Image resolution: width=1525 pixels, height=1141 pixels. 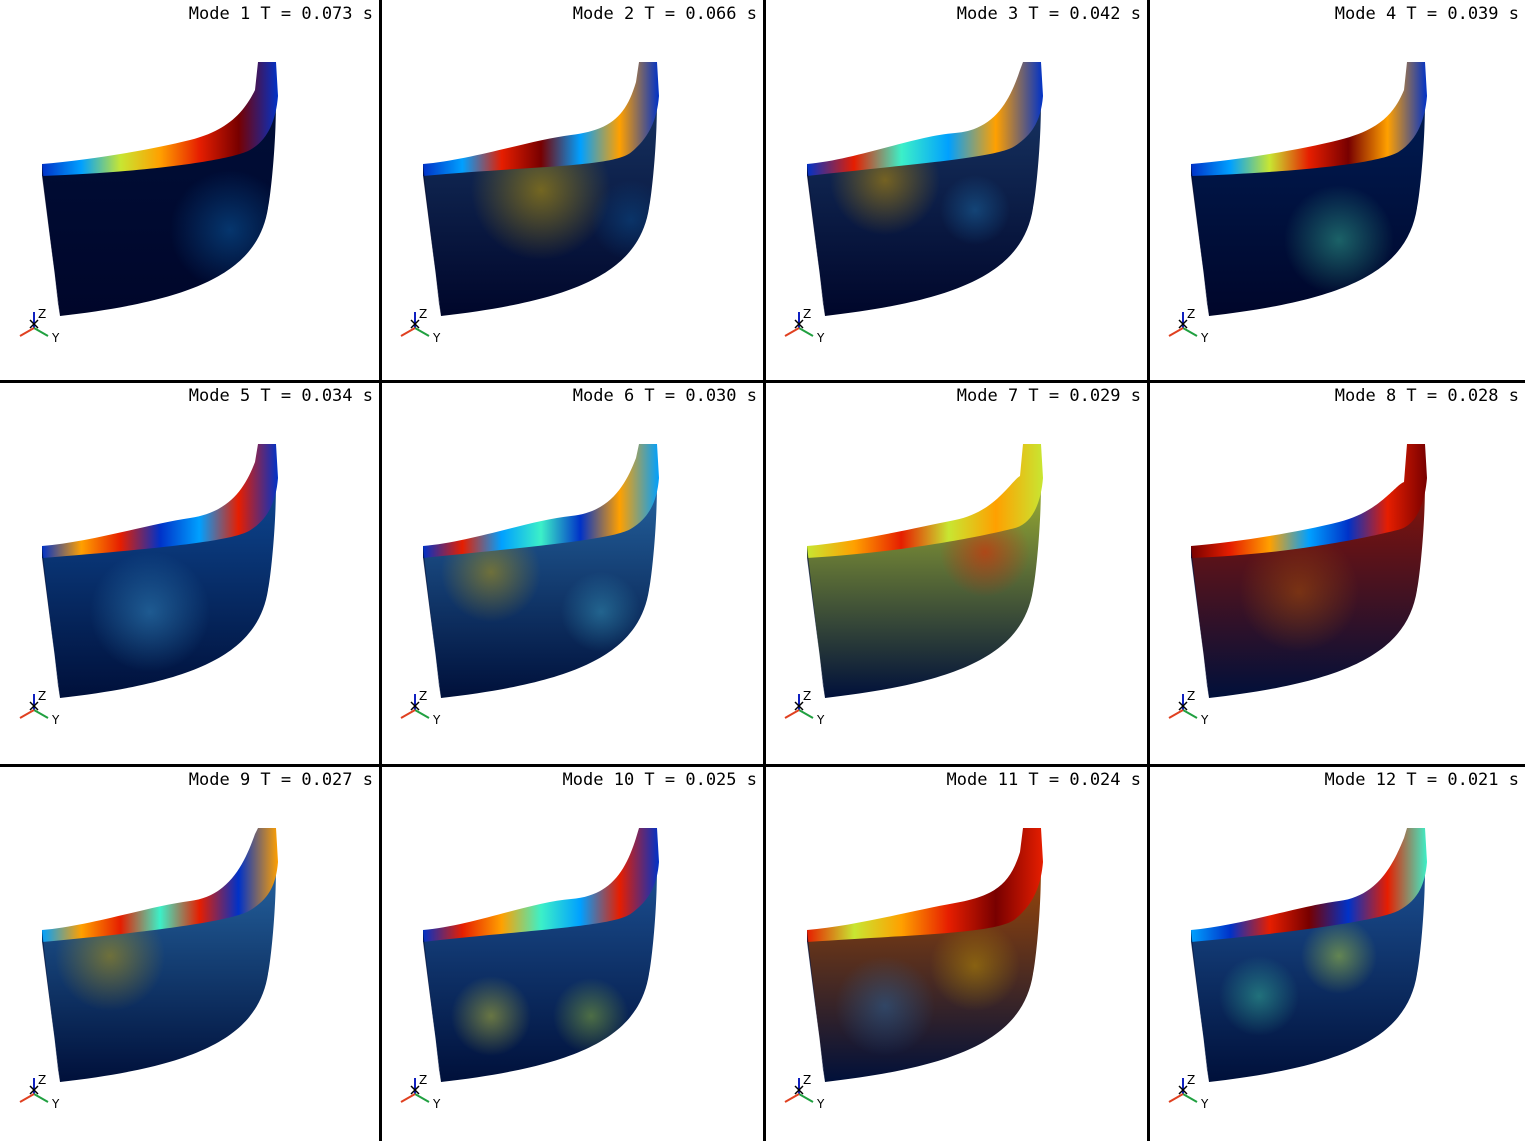 What do you see at coordinates (1048, 14) in the screenshot?
I see `mode-title: Mode 3 T = 0.042 s` at bounding box center [1048, 14].